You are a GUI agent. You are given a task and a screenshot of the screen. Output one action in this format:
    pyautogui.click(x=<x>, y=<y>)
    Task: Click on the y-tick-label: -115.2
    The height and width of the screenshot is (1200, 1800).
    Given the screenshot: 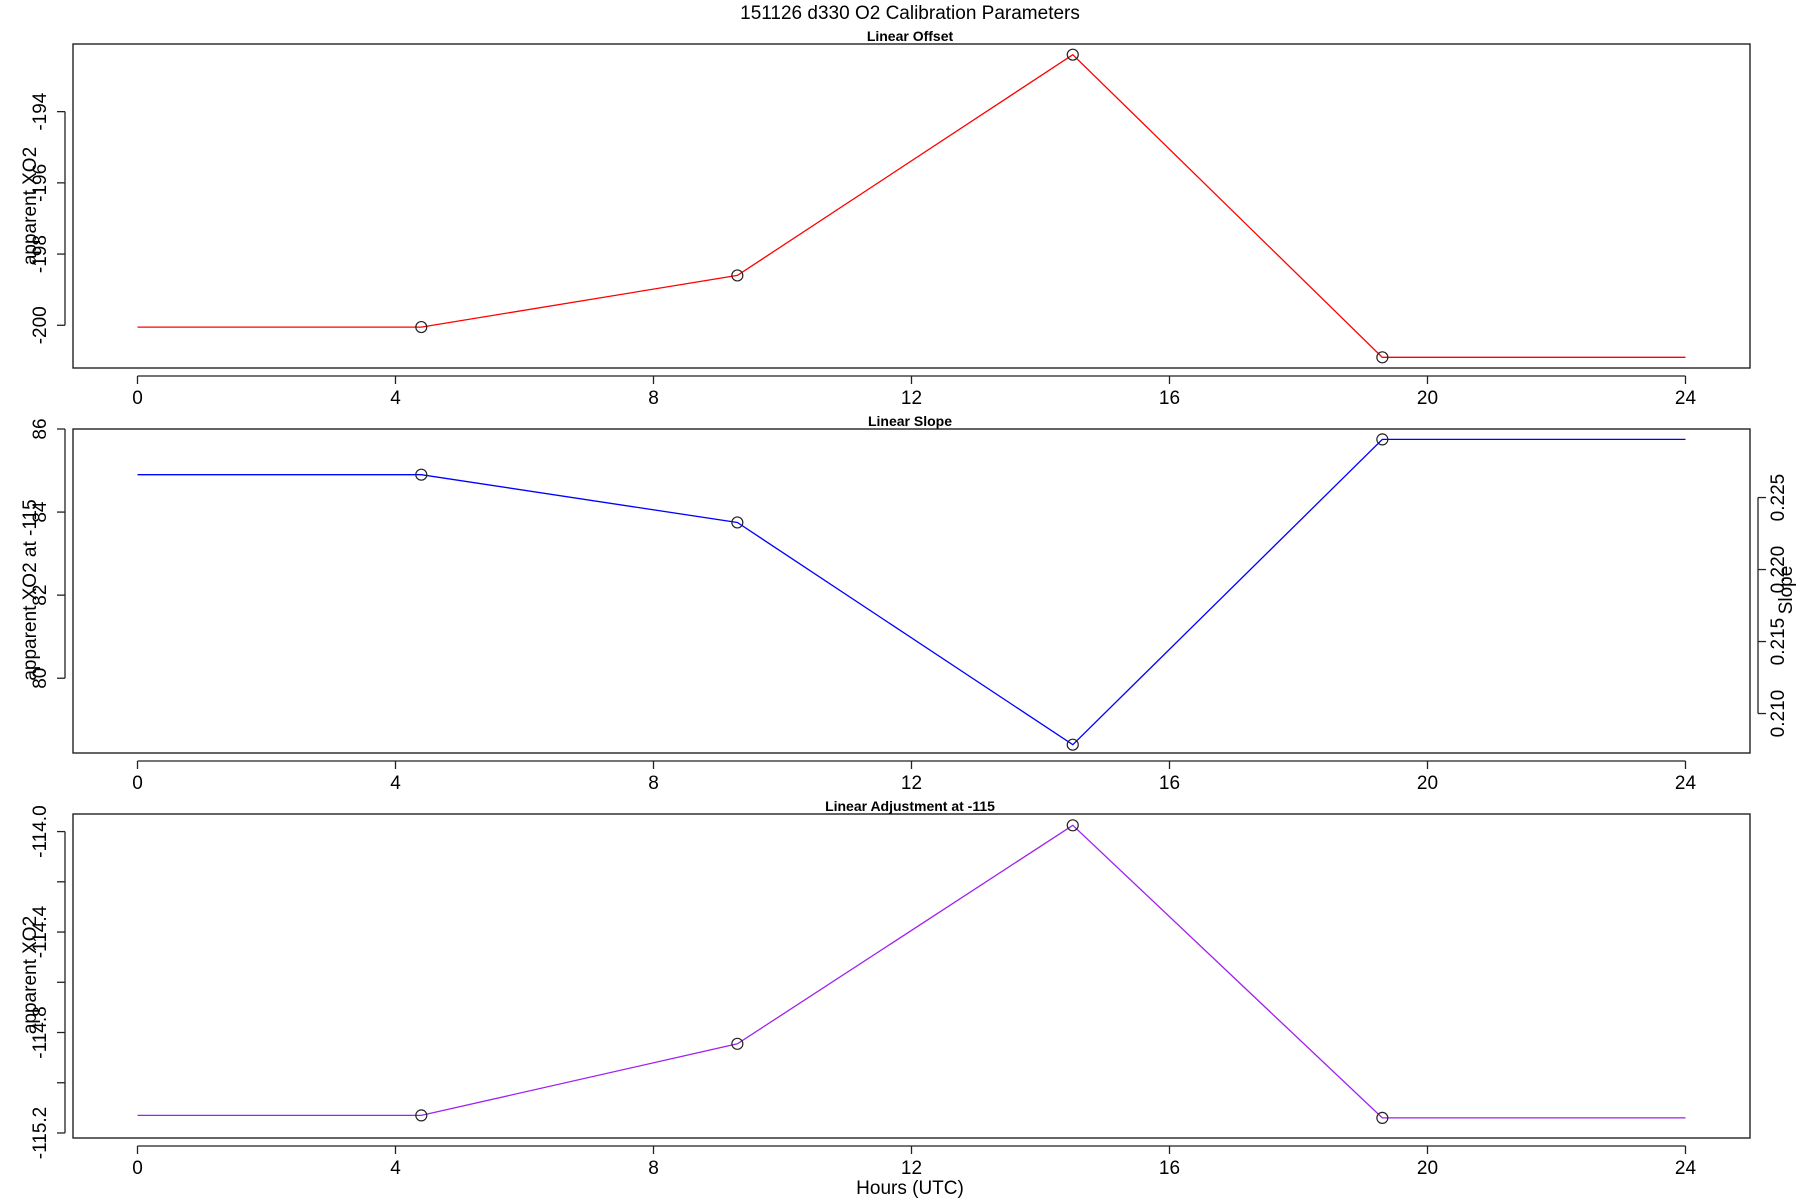 What is the action you would take?
    pyautogui.click(x=40, y=1133)
    